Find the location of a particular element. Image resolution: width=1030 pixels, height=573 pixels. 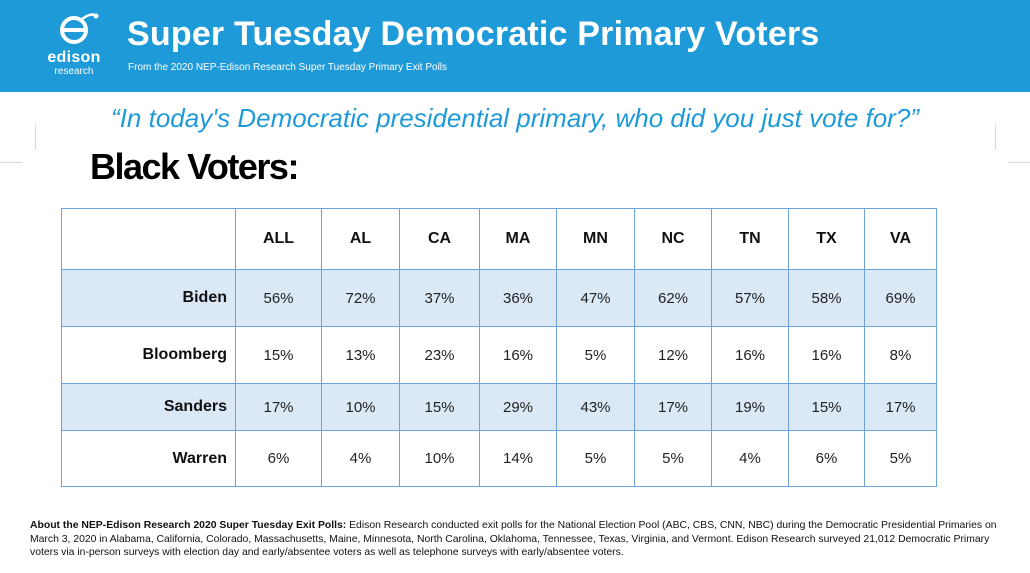

divider-left-vertical is located at coordinates (35, 137).